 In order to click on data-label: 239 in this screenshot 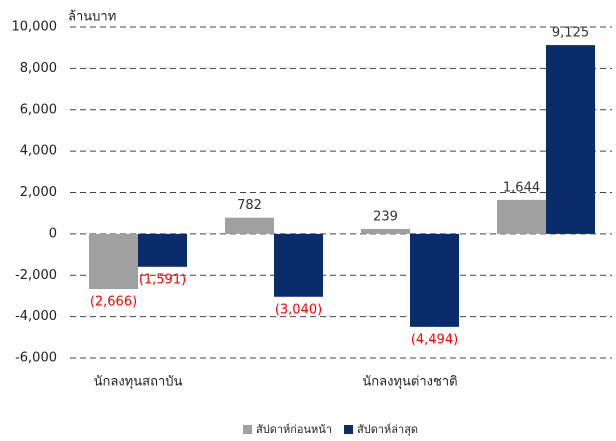, I will do `click(385, 216)`.